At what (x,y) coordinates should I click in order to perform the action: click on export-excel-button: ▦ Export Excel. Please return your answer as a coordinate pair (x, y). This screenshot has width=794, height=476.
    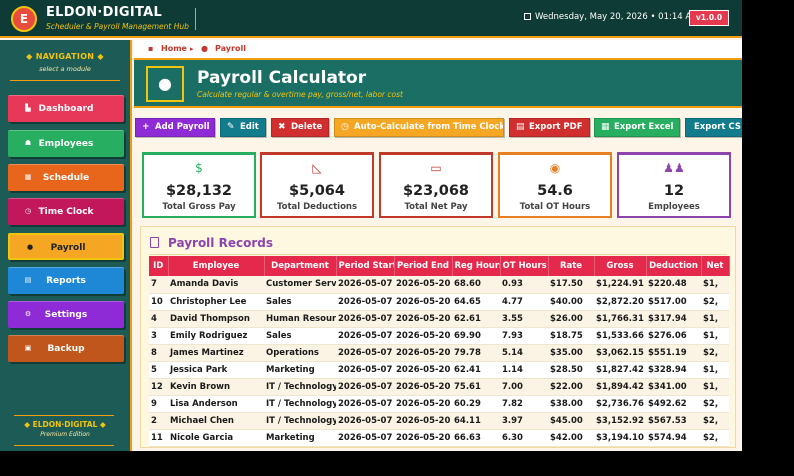
    Looking at the image, I should click on (637, 127).